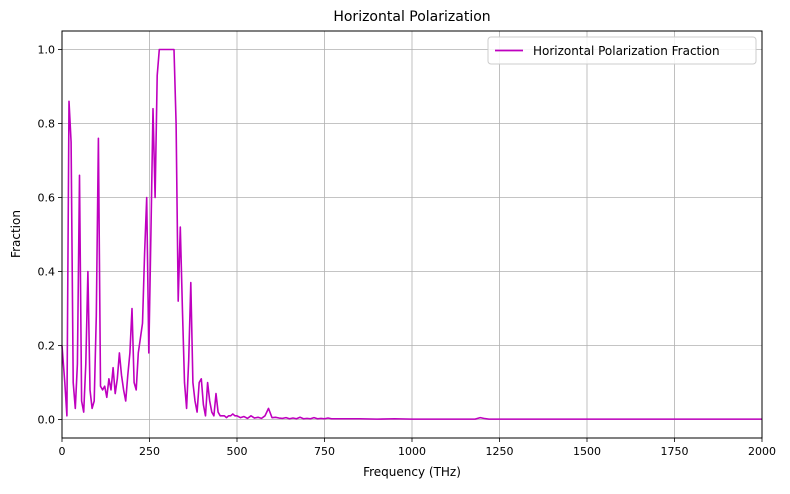  Describe the element at coordinates (411, 17) in the screenshot. I see `chart-title: Horizontal Polarization` at that location.